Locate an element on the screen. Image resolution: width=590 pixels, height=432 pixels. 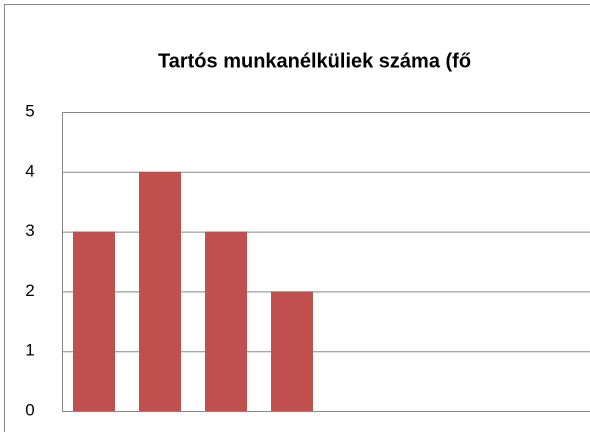
y-tick-label: 0 is located at coordinates (29, 409).